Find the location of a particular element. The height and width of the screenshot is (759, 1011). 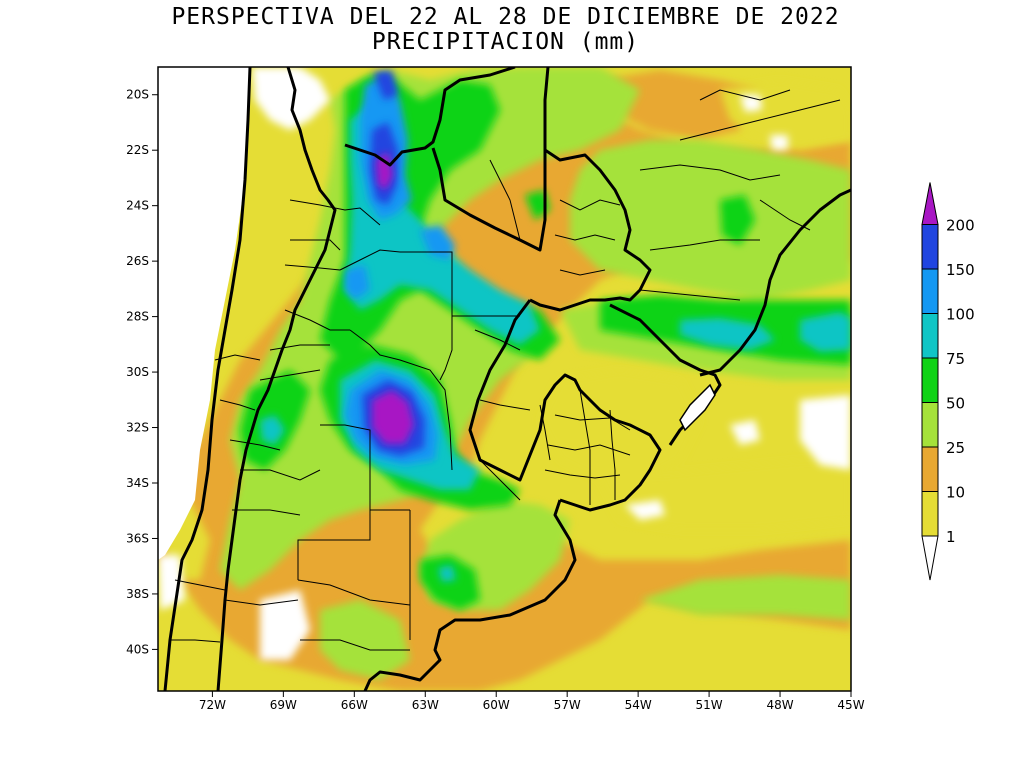

lat-tick-label: 20S is located at coordinates (137, 95).